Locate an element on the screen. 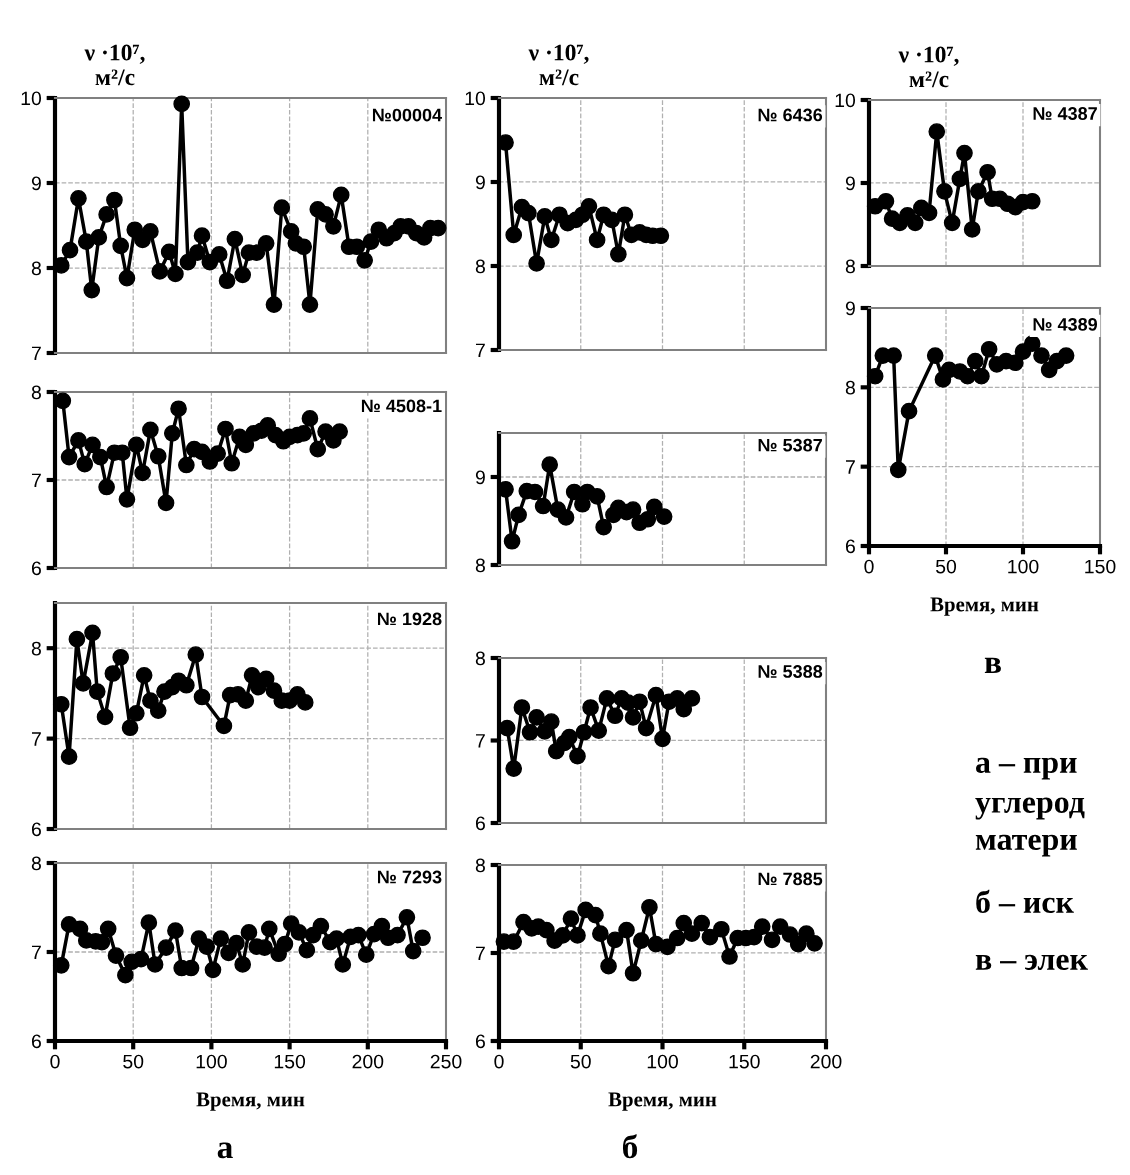 This screenshot has height=1175, width=1130. text: б is located at coordinates (630, 1146).